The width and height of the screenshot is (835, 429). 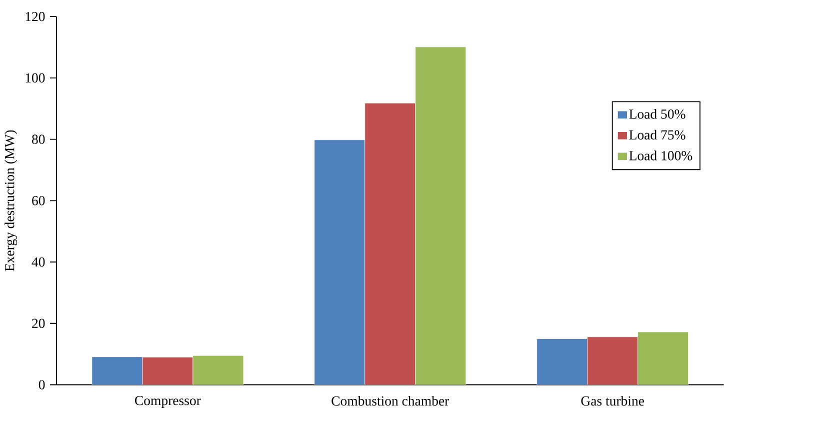 What do you see at coordinates (168, 402) in the screenshot?
I see `x-tick-label: Compressor` at bounding box center [168, 402].